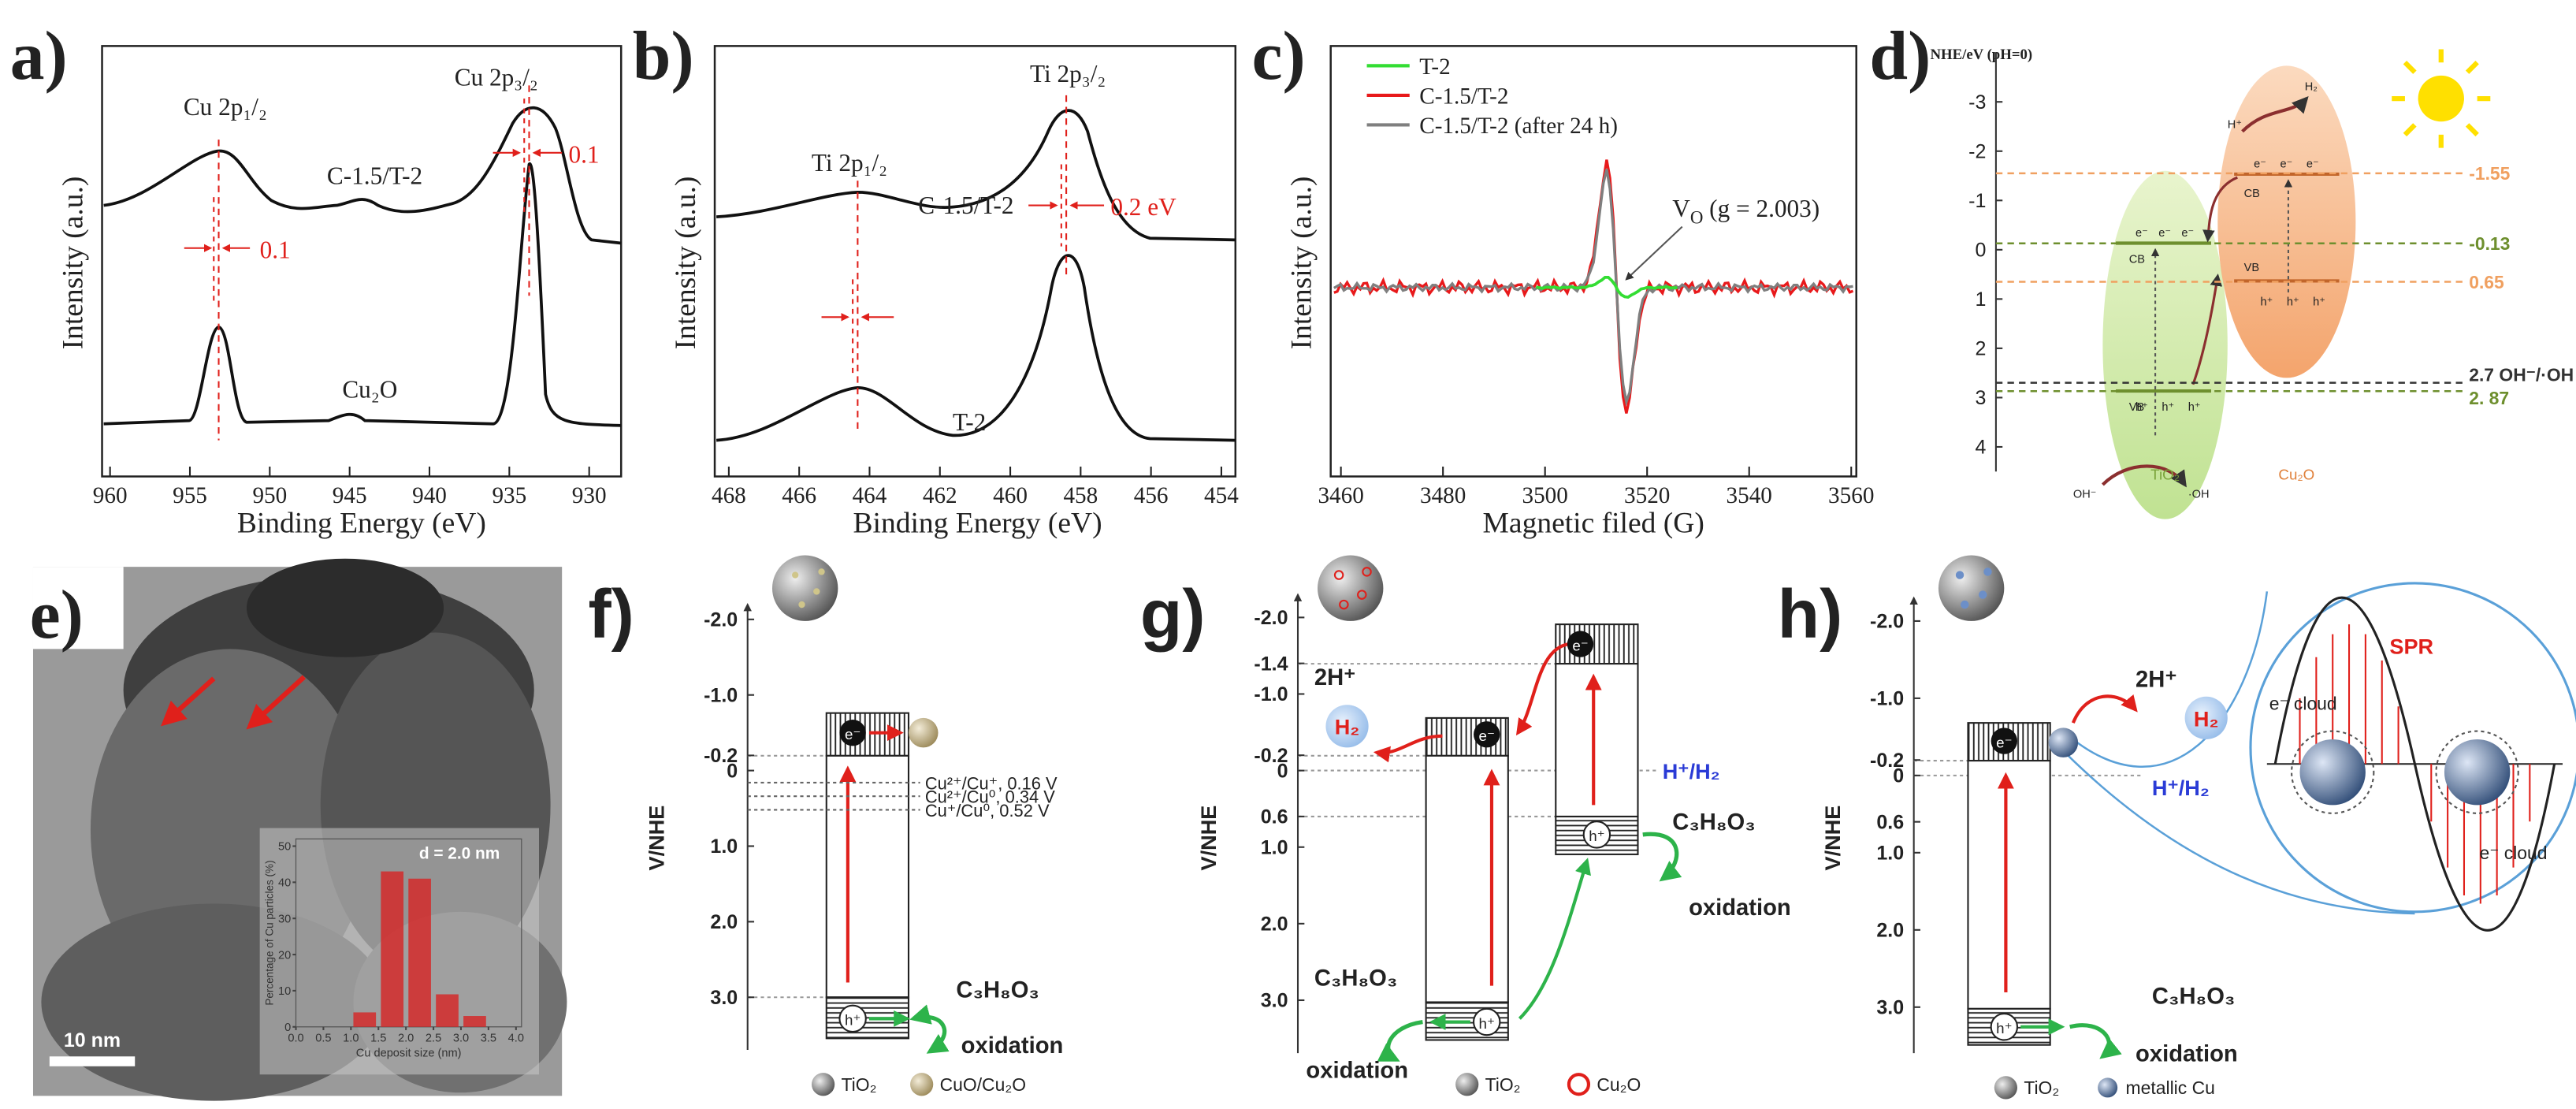 The height and width of the screenshot is (1109, 2576). Describe the element at coordinates (461, 1039) in the screenshot. I see `x-tick-label: 3.0` at that location.